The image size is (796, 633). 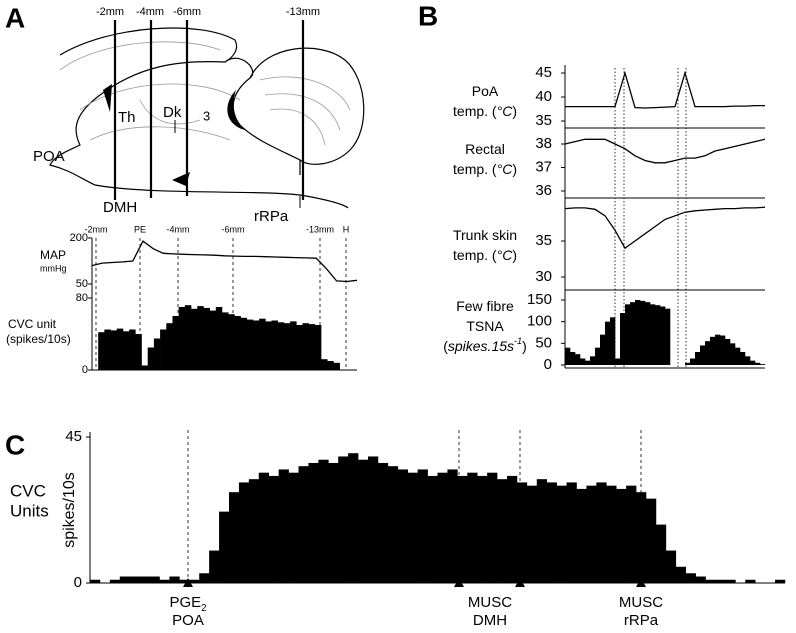 What do you see at coordinates (15, 444) in the screenshot?
I see `panel-label: C` at bounding box center [15, 444].